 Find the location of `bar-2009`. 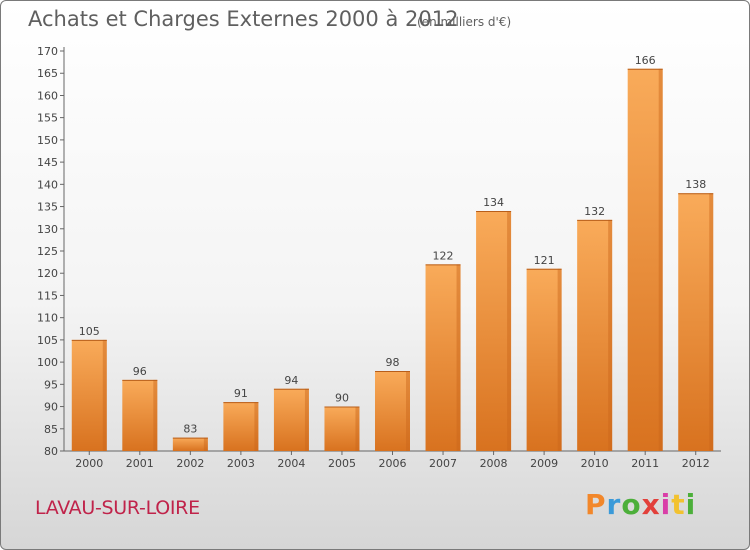

bar-2009 is located at coordinates (544, 359).